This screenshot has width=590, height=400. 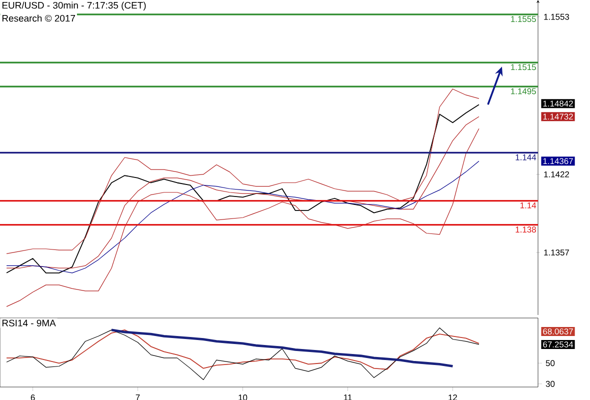 What do you see at coordinates (39, 18) in the screenshot?
I see `text: Research © 2017` at bounding box center [39, 18].